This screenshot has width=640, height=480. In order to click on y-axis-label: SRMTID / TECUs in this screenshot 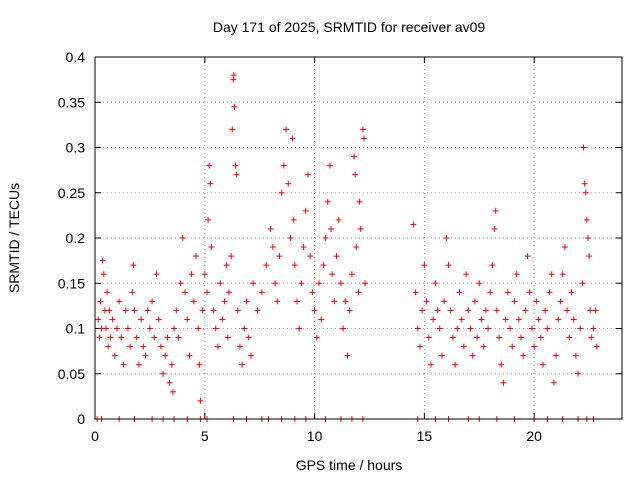, I will do `click(14, 238)`.